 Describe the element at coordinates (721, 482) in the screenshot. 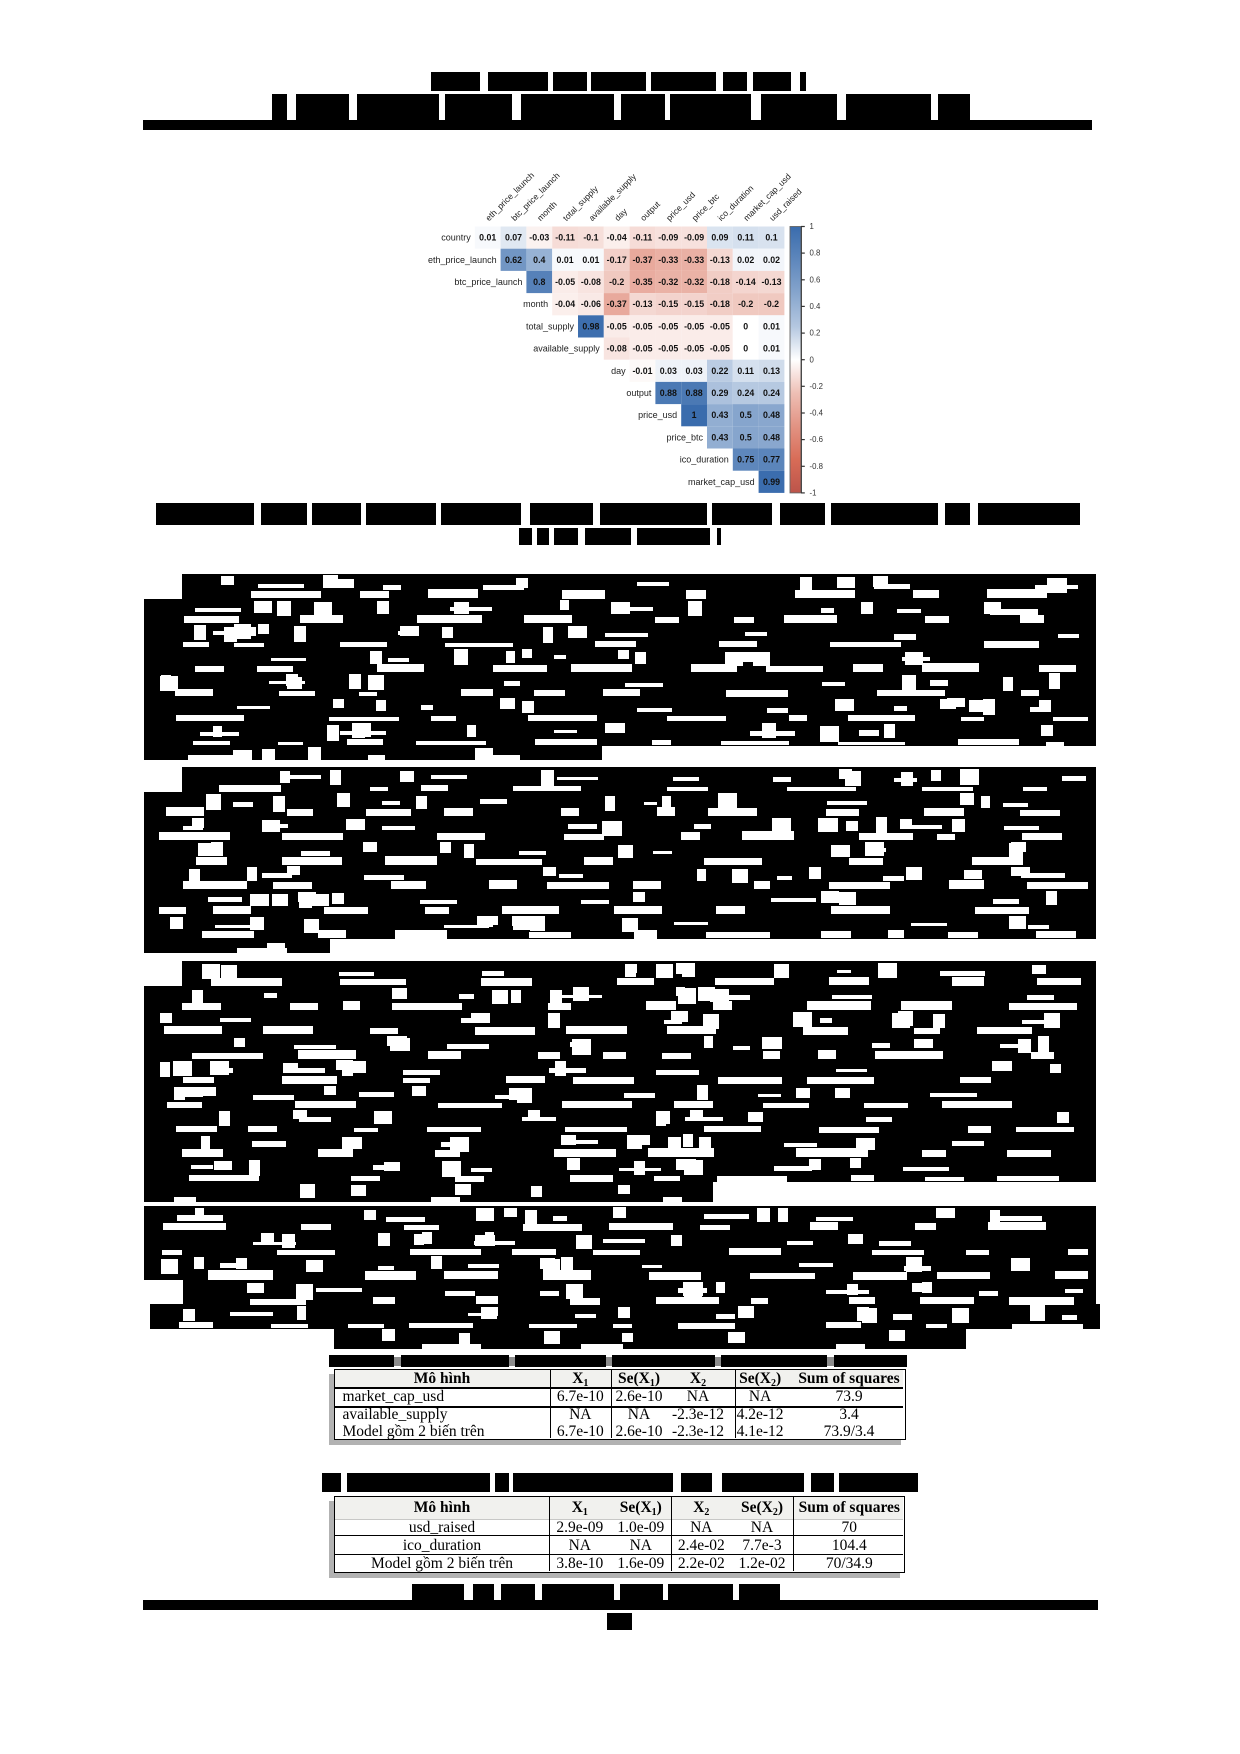

I see `svg-text: market_cap_usd` at that location.